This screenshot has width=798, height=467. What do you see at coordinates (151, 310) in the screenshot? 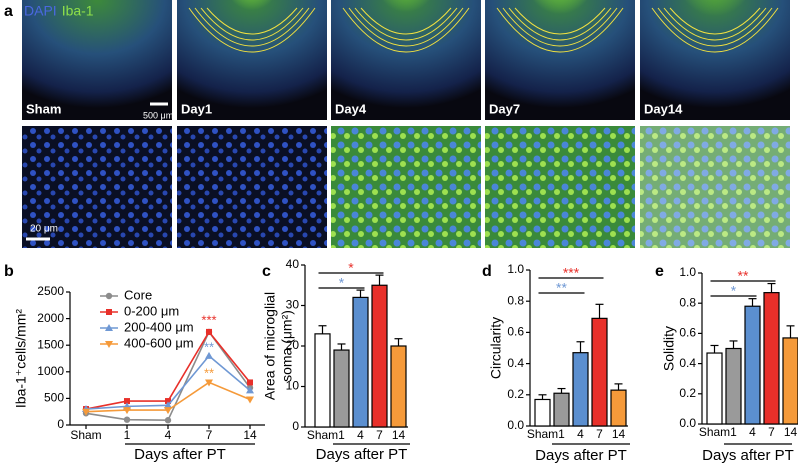
I see `legend-label: 0-200 μm` at bounding box center [151, 310].